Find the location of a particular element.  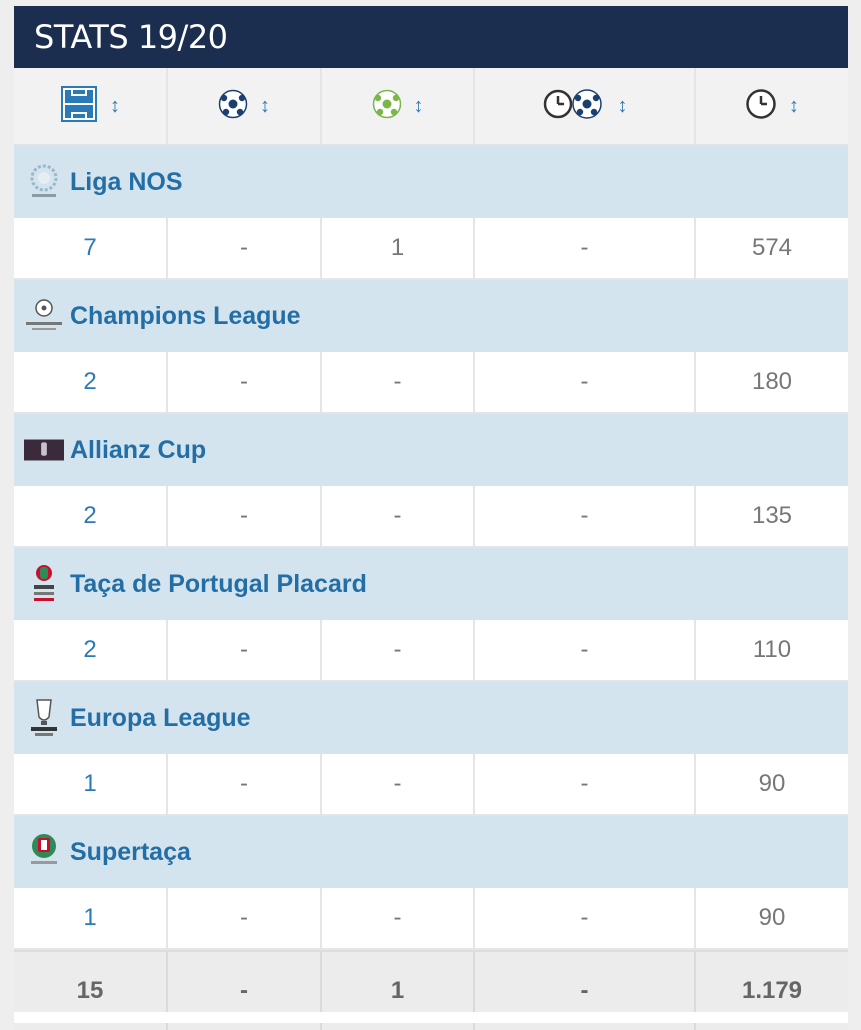

competition-row: Europa League is located at coordinates (431, 718).